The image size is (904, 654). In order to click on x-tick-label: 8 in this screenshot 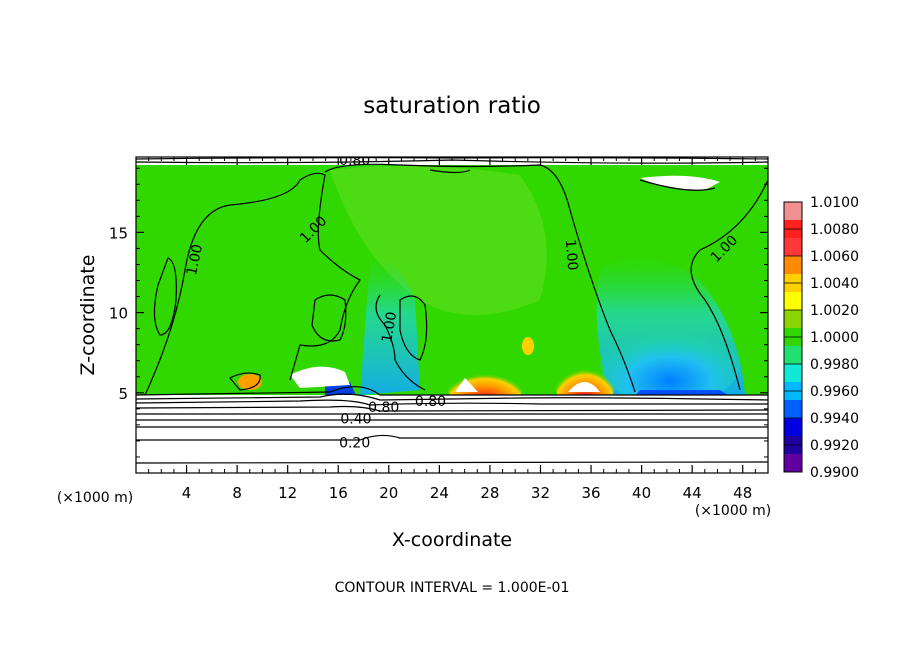, I will do `click(237, 493)`.